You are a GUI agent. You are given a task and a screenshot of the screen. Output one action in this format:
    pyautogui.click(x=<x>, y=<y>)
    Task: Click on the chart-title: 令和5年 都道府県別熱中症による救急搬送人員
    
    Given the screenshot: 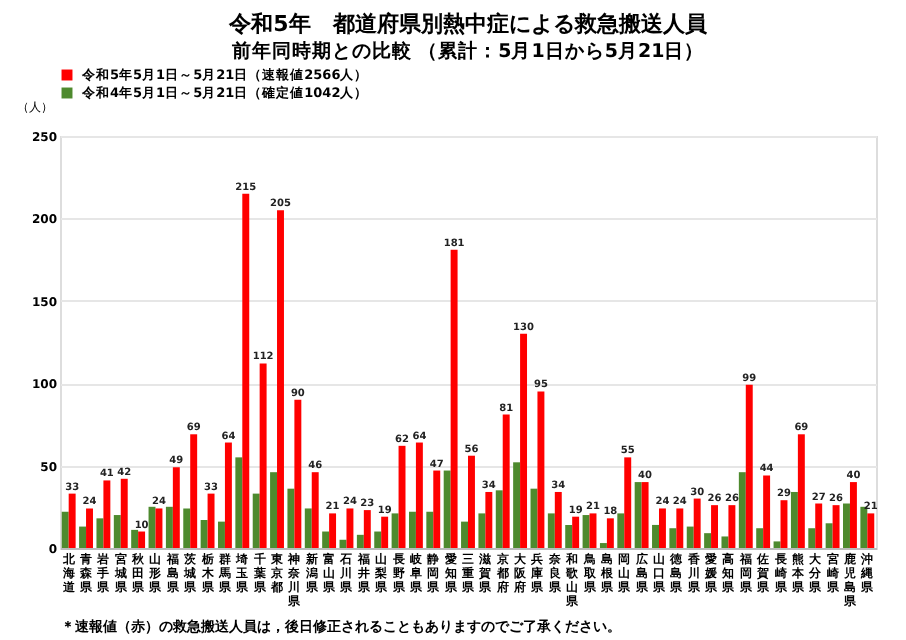 What is the action you would take?
    pyautogui.click(x=468, y=24)
    